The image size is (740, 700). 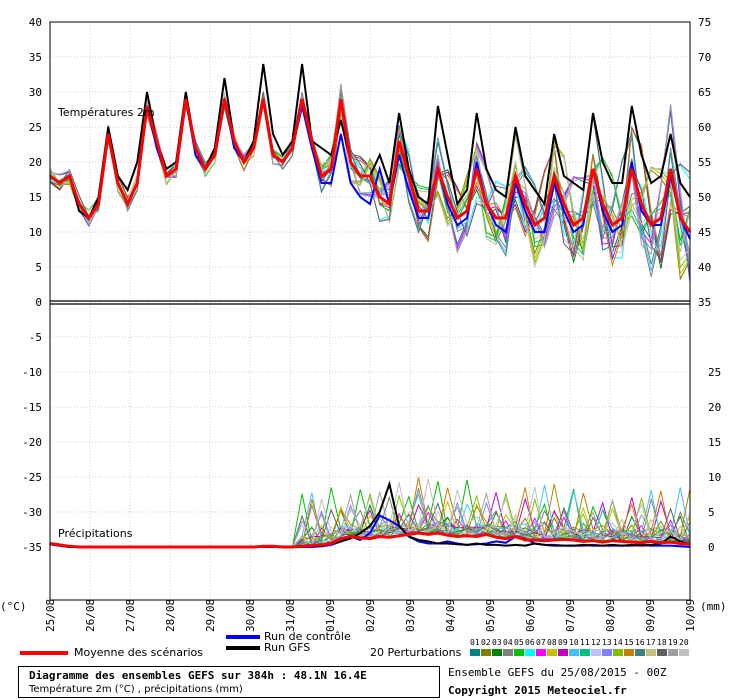 I want to click on precip-tick-label: 10, so click(x=714, y=477).